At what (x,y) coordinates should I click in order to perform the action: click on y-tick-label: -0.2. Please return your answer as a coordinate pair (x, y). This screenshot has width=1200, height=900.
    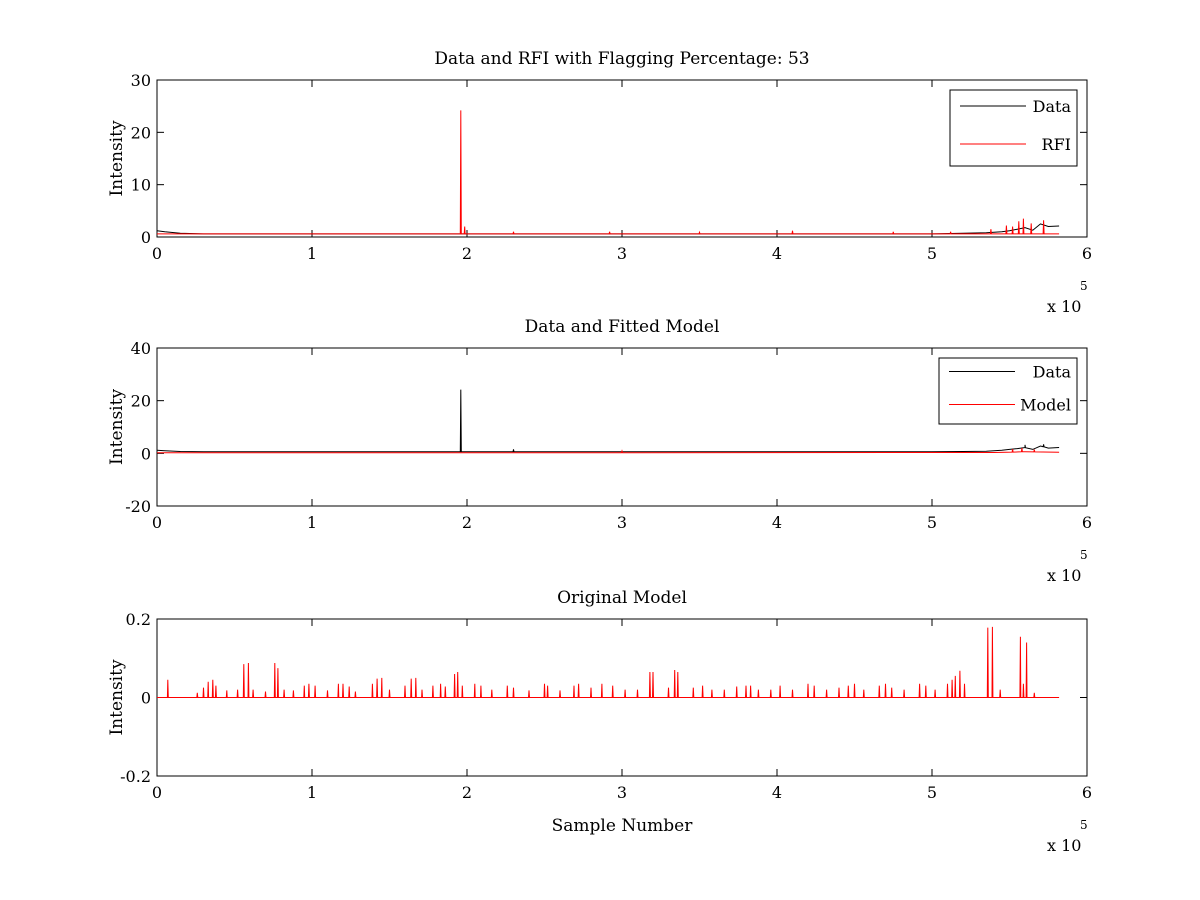
    Looking at the image, I should click on (135, 776).